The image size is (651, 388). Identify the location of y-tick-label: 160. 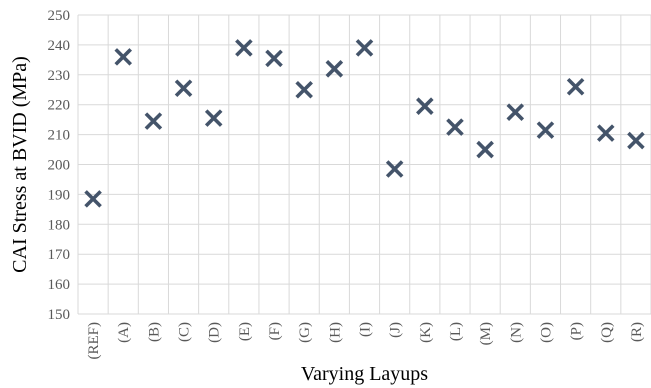
(59, 285).